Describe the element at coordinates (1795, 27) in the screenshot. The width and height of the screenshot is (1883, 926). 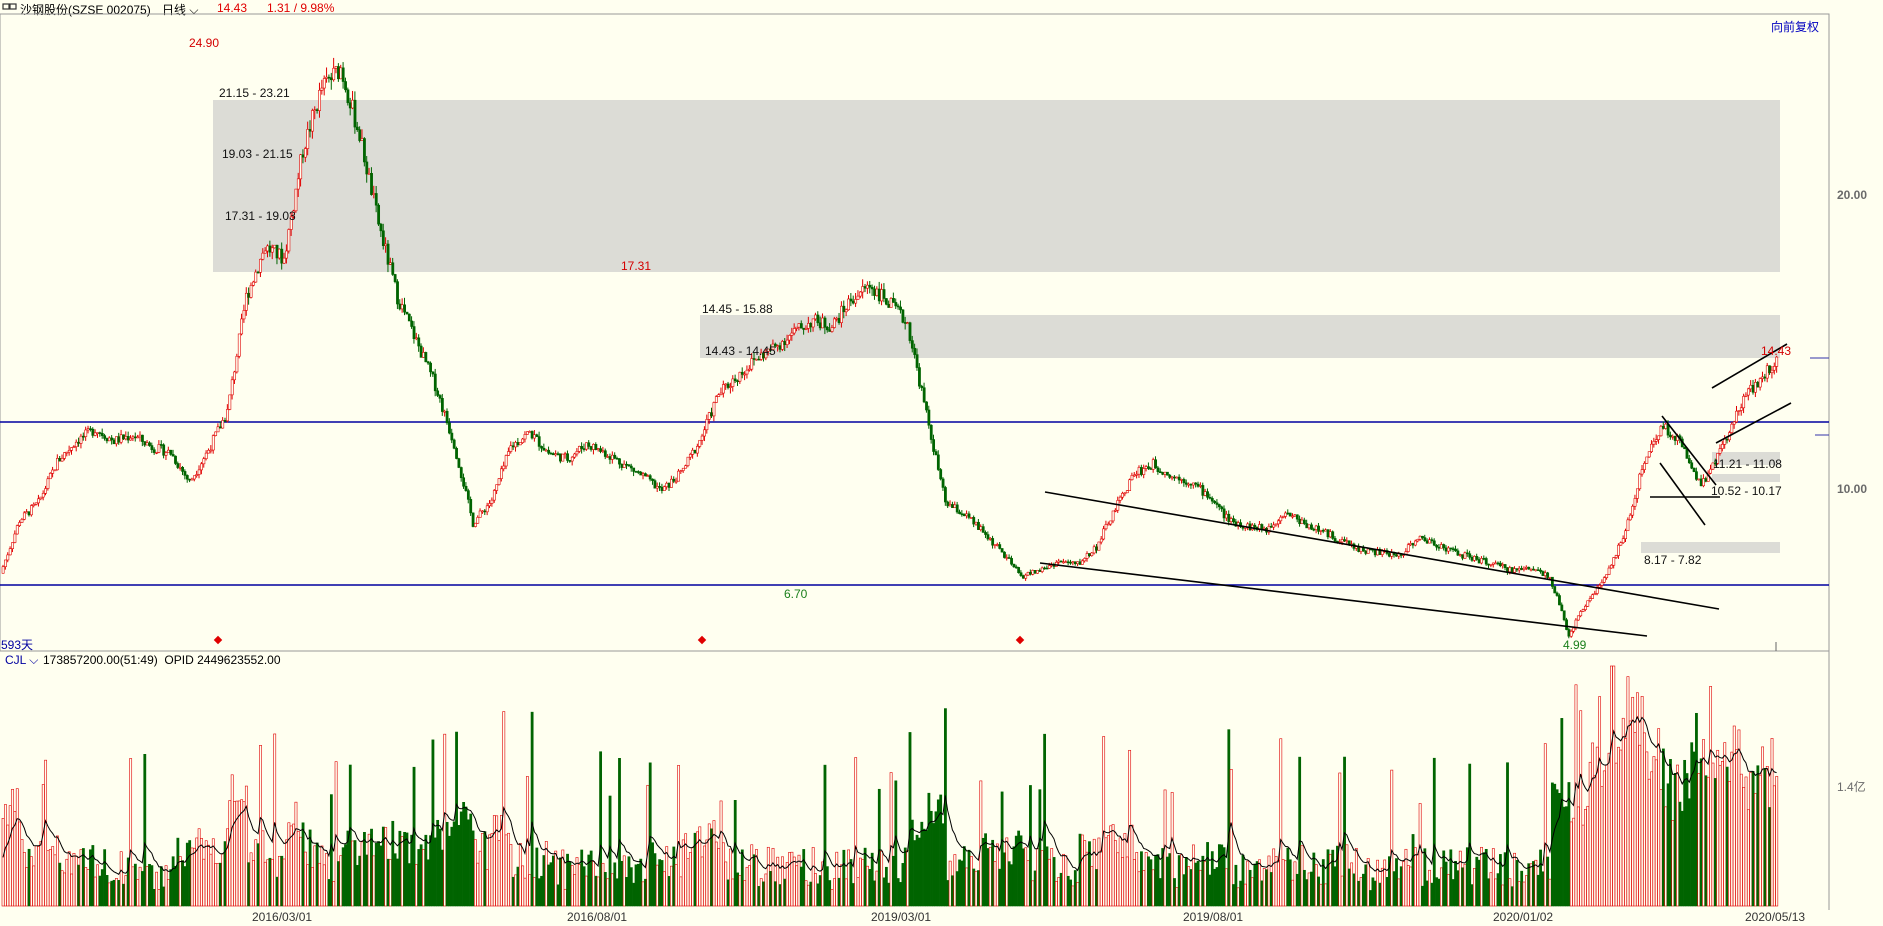
I see `adjust-button: 向前复权` at that location.